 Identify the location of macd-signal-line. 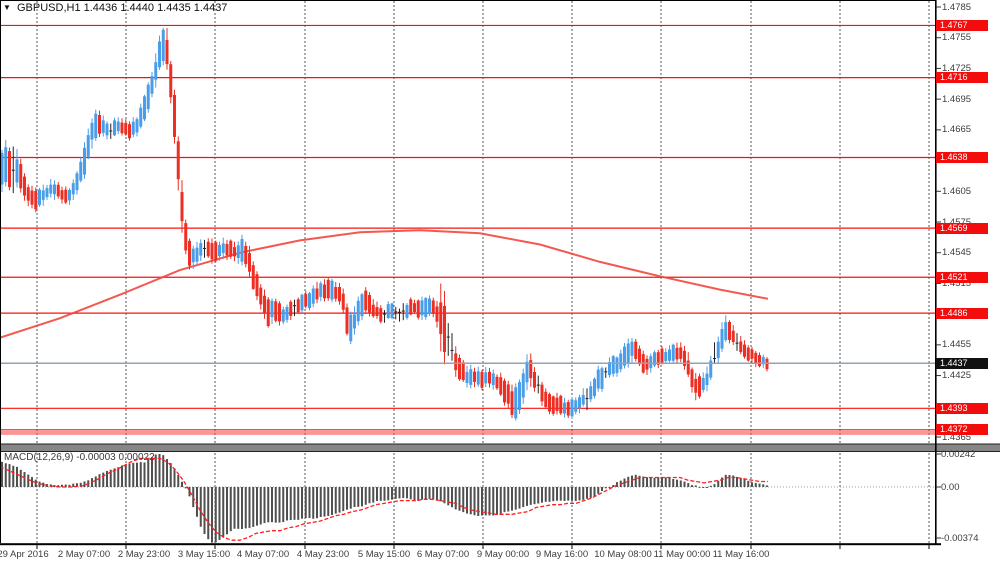
(384, 499).